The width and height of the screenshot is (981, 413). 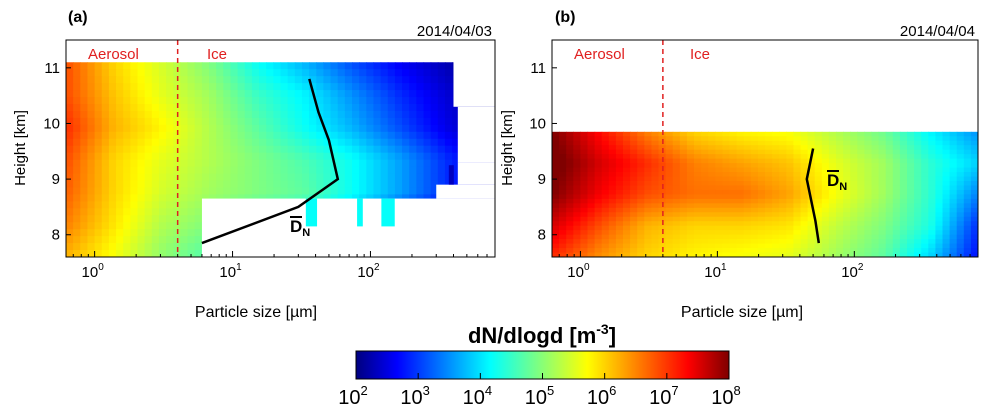 I want to click on colorbar-ticks: 102 103 104 105 106 107 108, so click(x=539, y=391).